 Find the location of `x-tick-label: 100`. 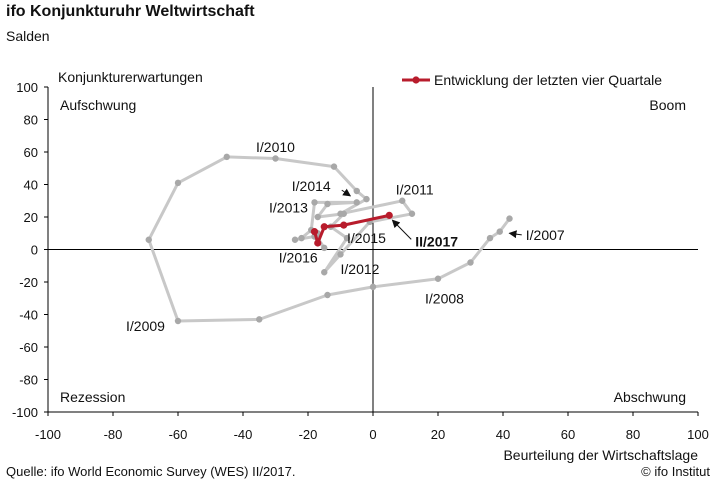

x-tick-label: 100 is located at coordinates (698, 434).